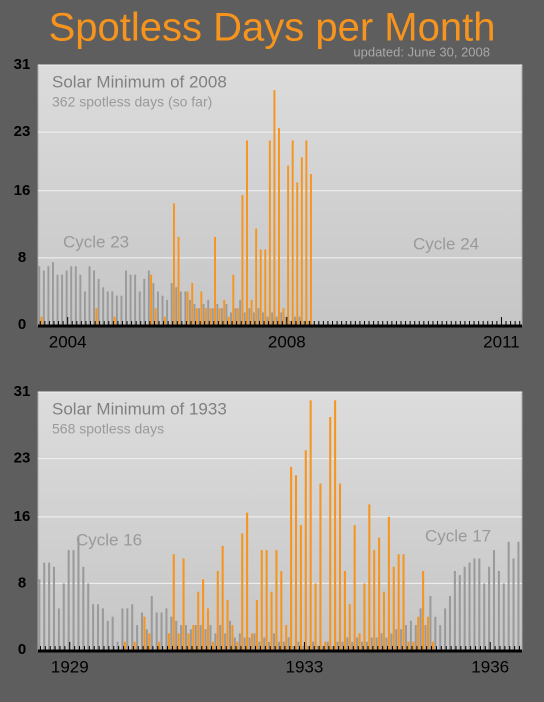 Image resolution: width=544 pixels, height=702 pixels. What do you see at coordinates (305, 666) in the screenshot?
I see `x-tick-label: 1933` at bounding box center [305, 666].